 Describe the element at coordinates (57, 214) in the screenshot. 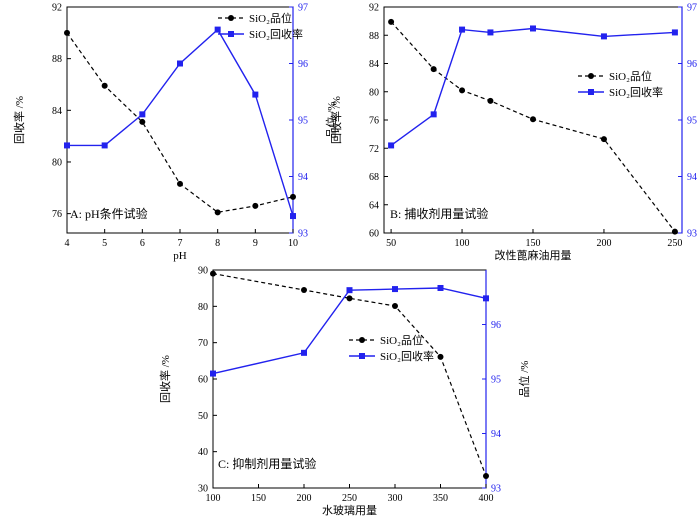

I see `y-left-tick-label: 76` at that location.